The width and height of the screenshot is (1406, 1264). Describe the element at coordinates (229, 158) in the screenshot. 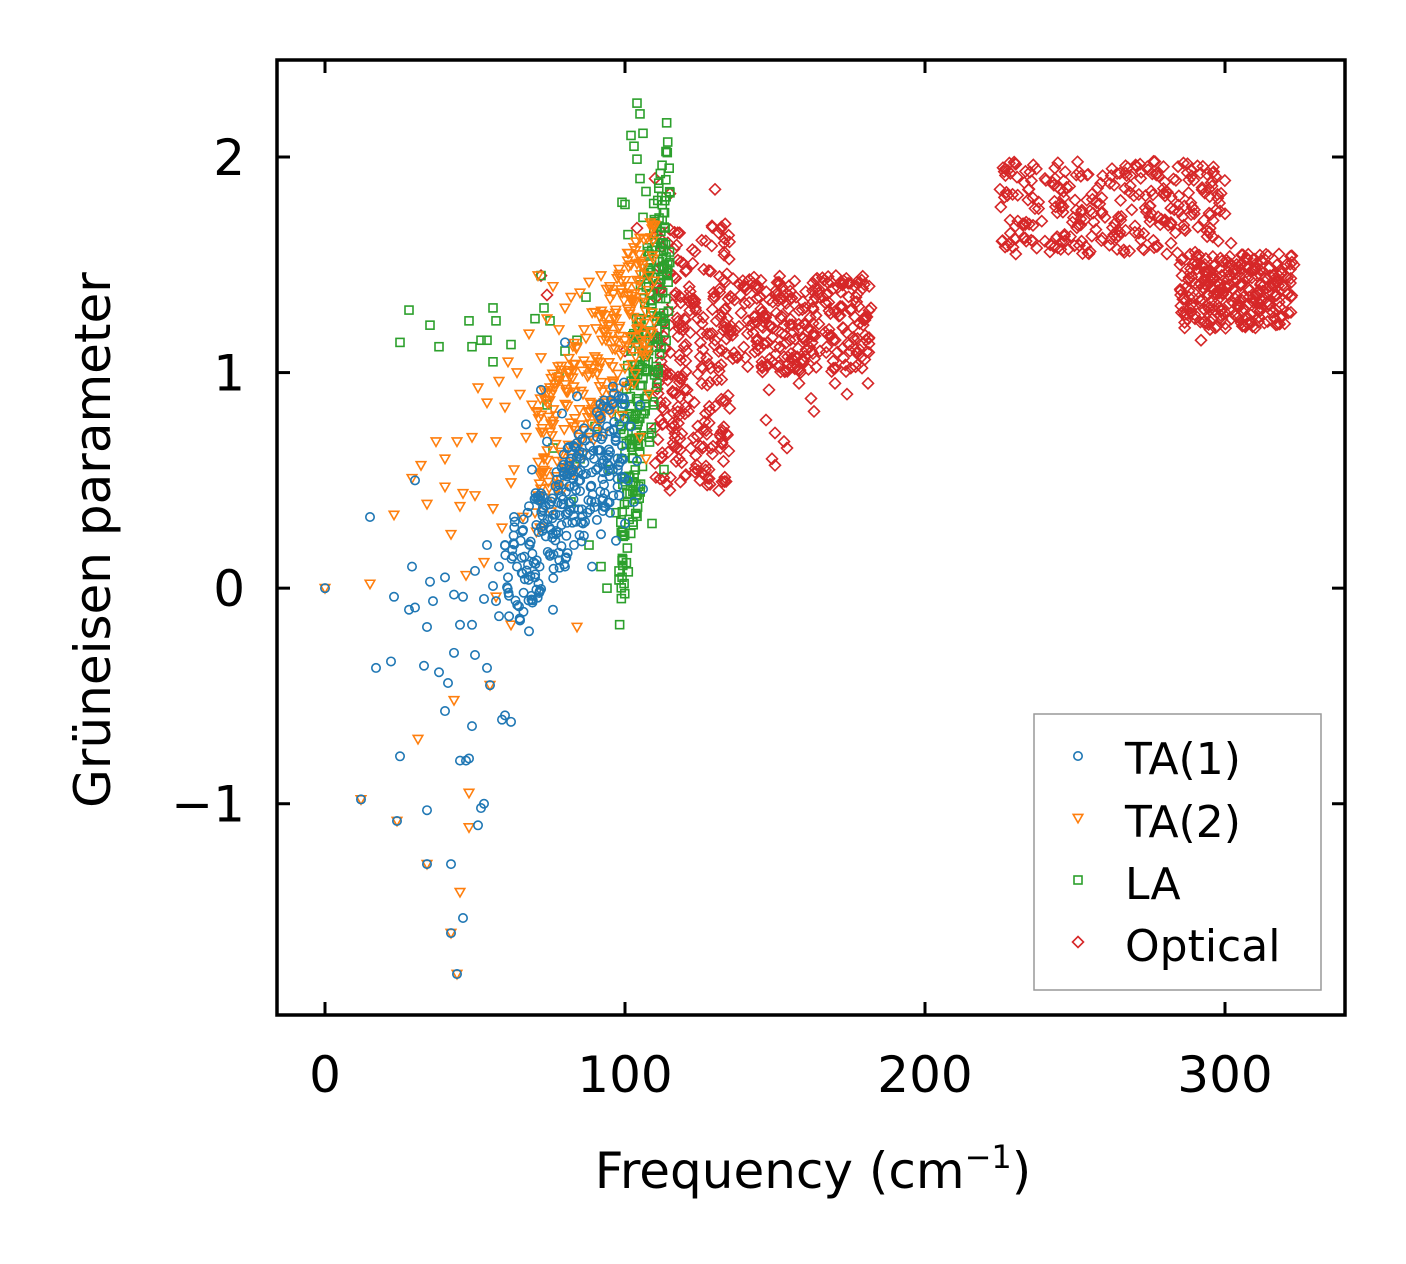

I see `y-tick-label: 2` at that location.